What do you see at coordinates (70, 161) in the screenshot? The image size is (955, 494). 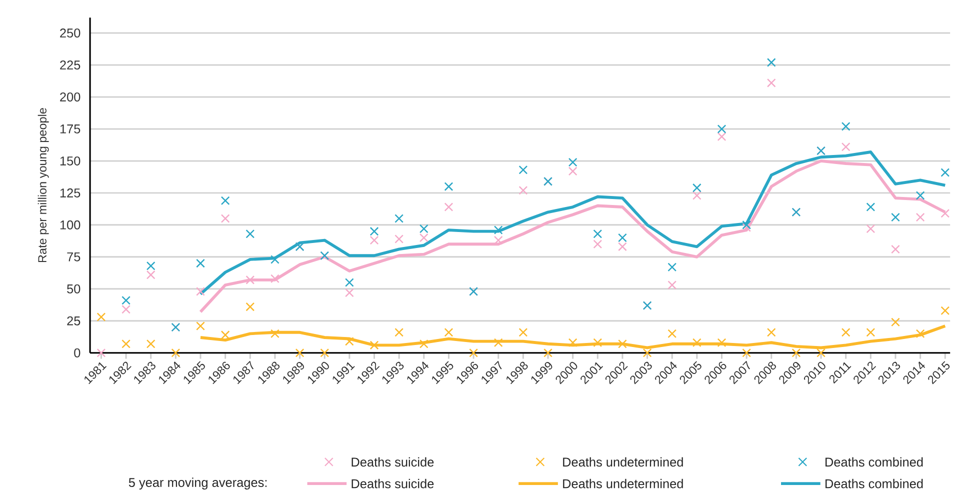 I see `y-tick-label: 150` at bounding box center [70, 161].